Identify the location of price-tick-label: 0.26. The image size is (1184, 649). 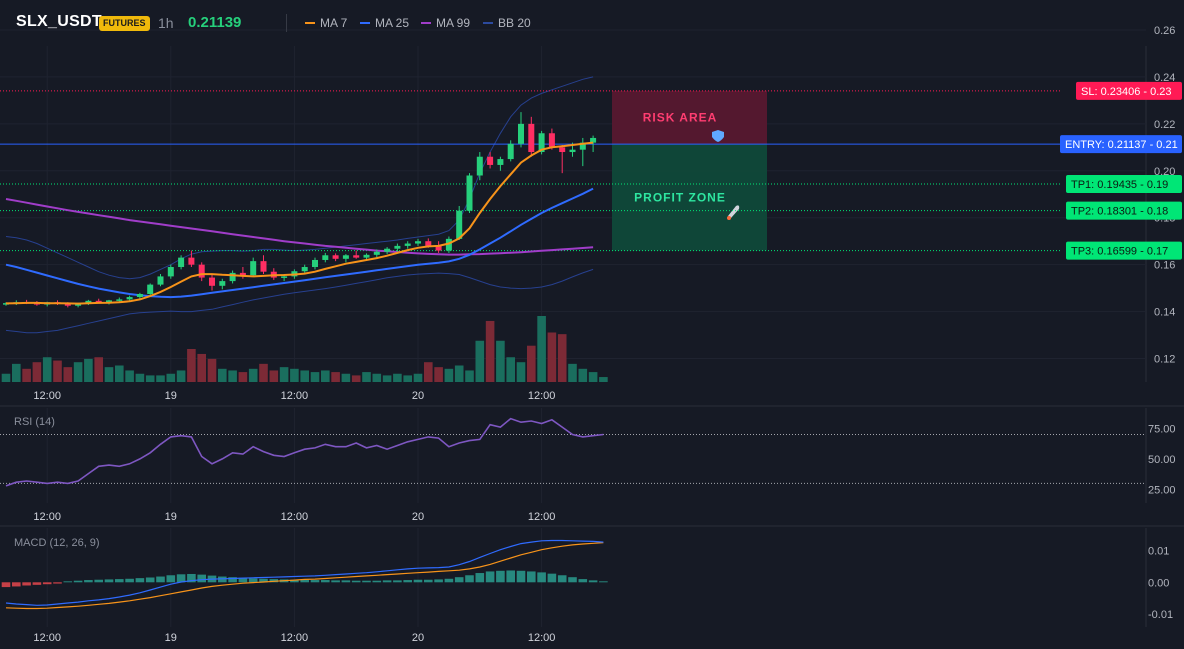
(1164, 31).